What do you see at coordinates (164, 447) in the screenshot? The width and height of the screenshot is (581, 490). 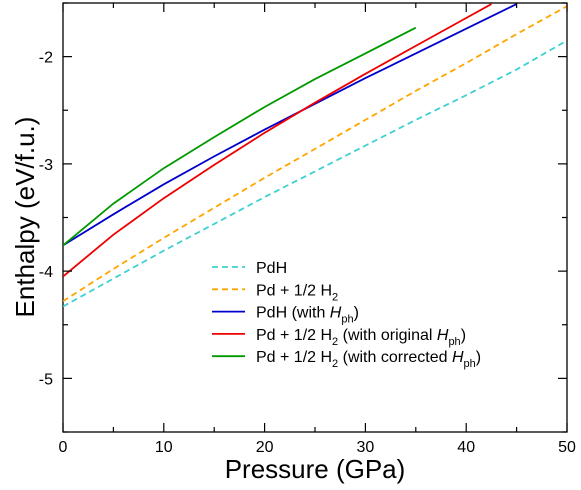 I see `x-tick-label: 10` at bounding box center [164, 447].